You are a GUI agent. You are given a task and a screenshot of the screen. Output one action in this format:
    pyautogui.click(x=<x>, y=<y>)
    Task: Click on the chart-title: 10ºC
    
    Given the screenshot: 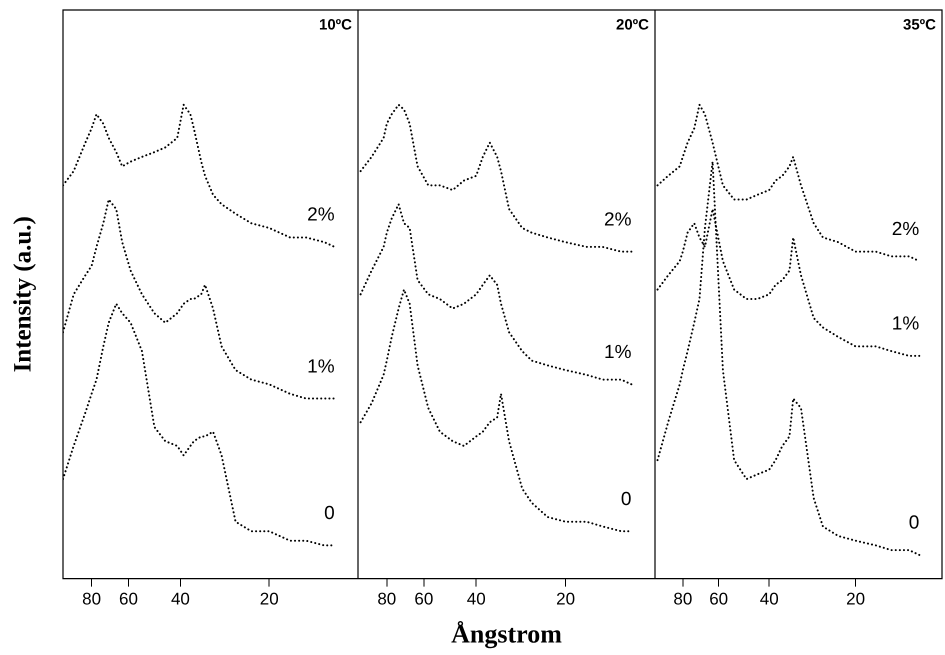 What is the action you would take?
    pyautogui.click(x=335, y=25)
    